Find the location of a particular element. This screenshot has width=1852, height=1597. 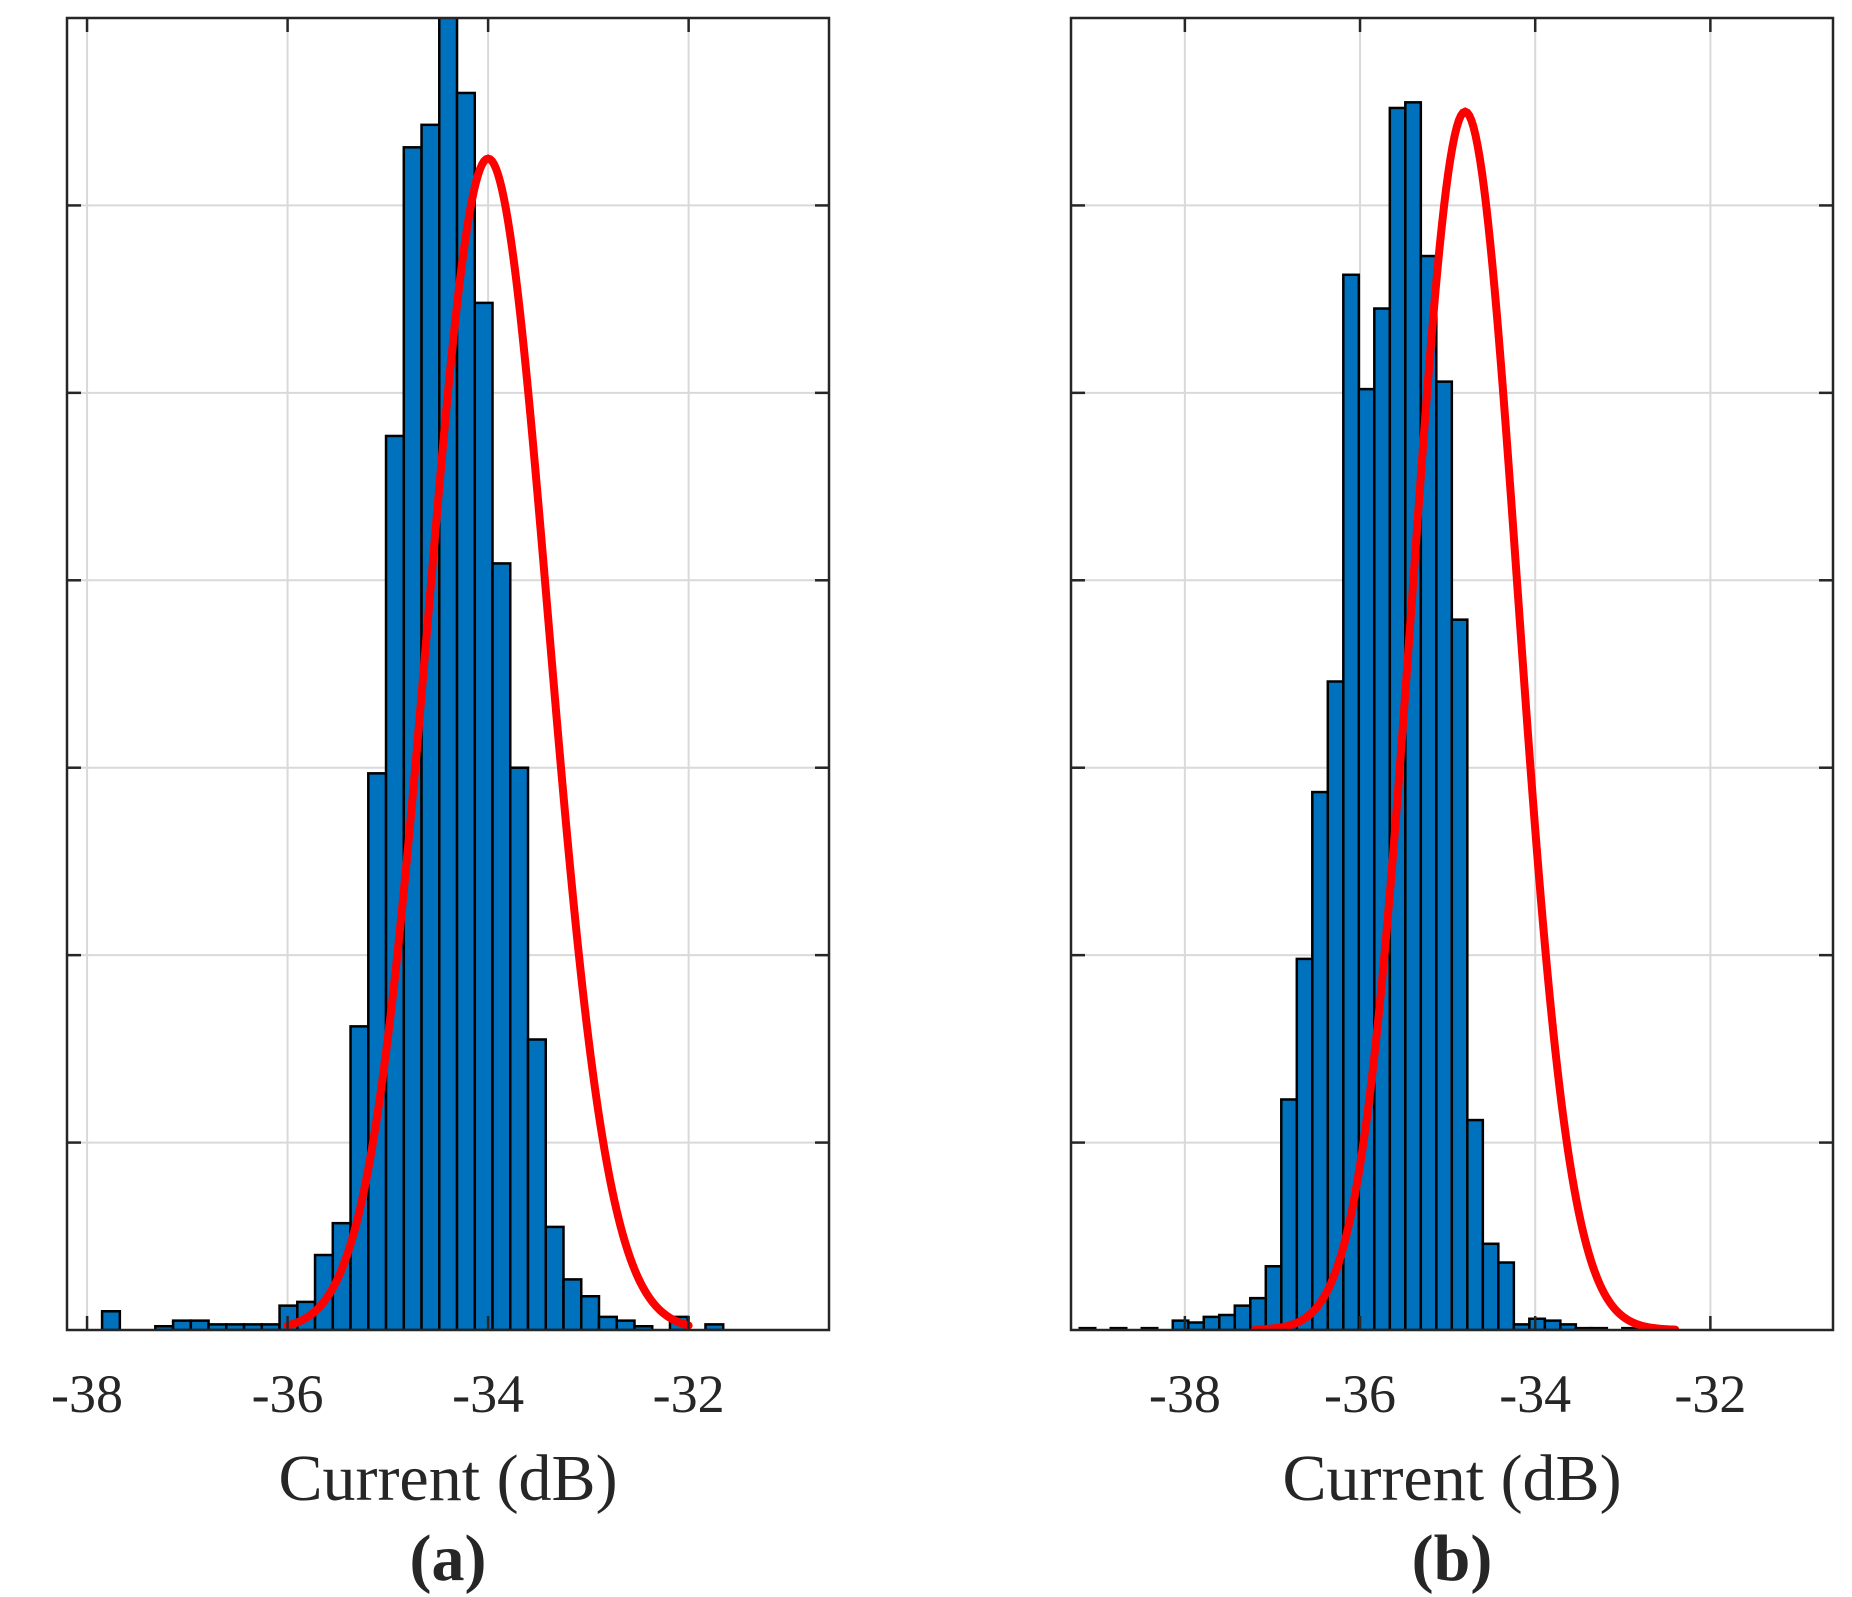

panel-a-xtick-label-3: -32 is located at coordinates (689, 1394).